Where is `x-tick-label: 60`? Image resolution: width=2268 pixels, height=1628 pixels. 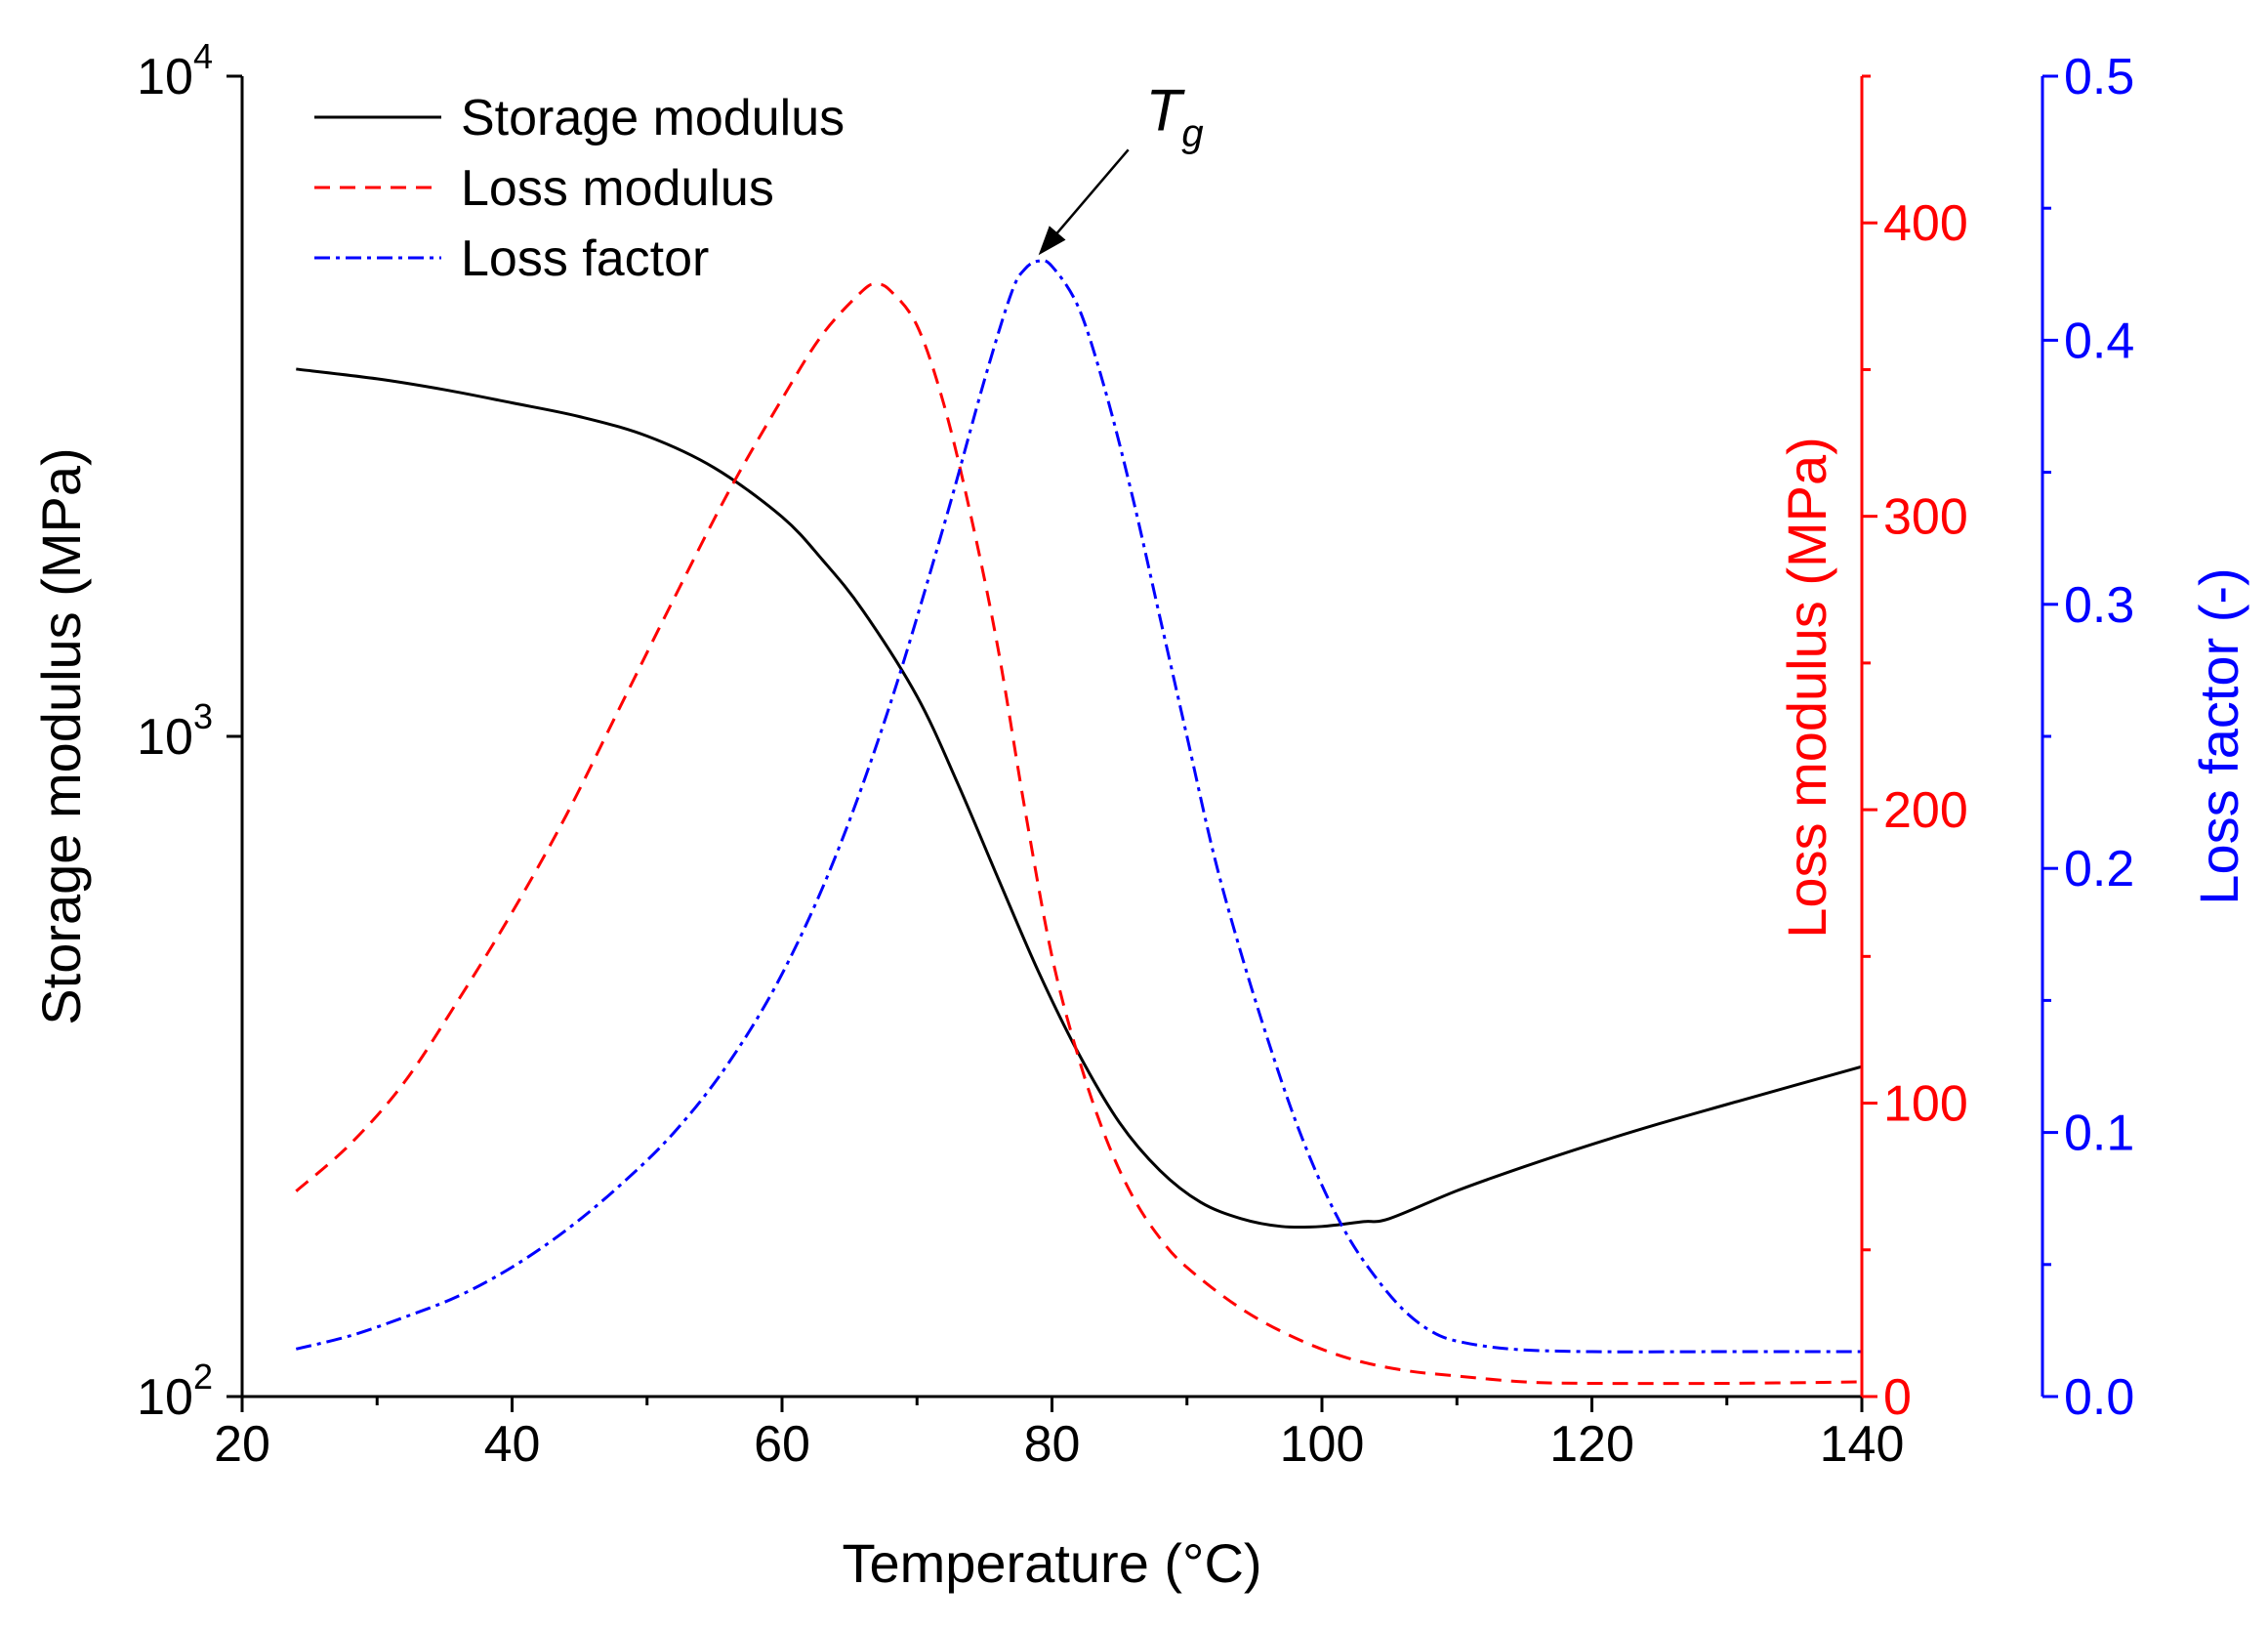
x-tick-label: 60 is located at coordinates (782, 1444).